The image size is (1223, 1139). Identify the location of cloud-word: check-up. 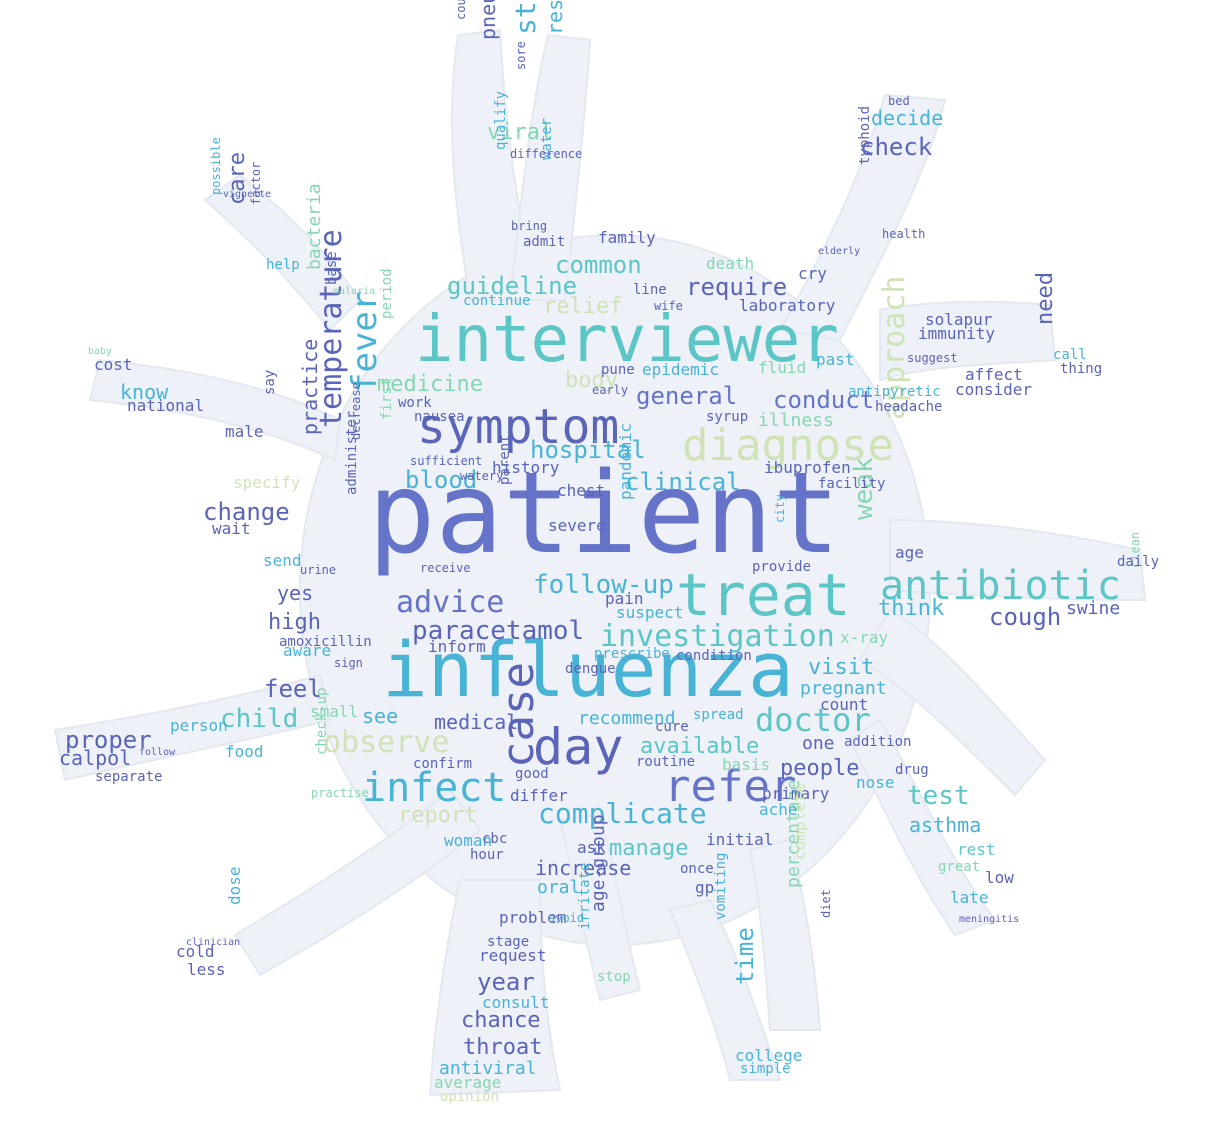
(322, 721).